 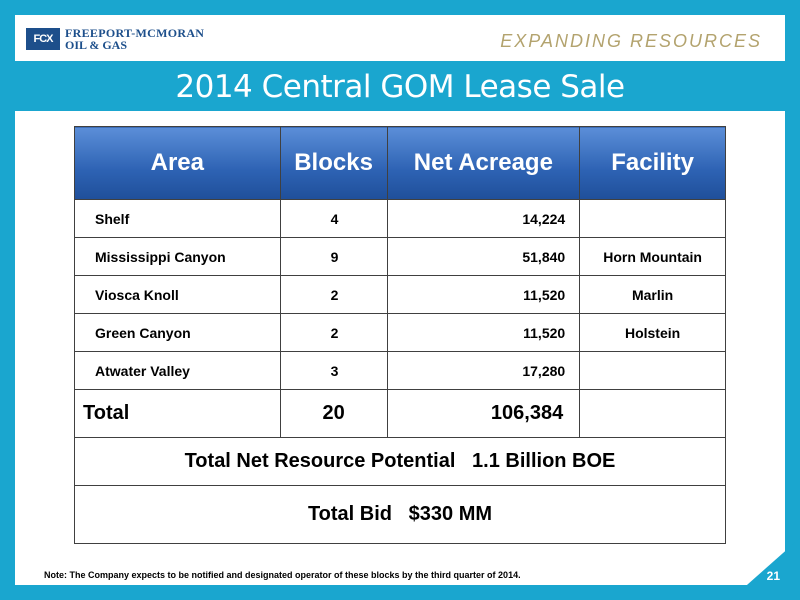 What do you see at coordinates (177, 332) in the screenshot?
I see `cell-area: Green Canyon` at bounding box center [177, 332].